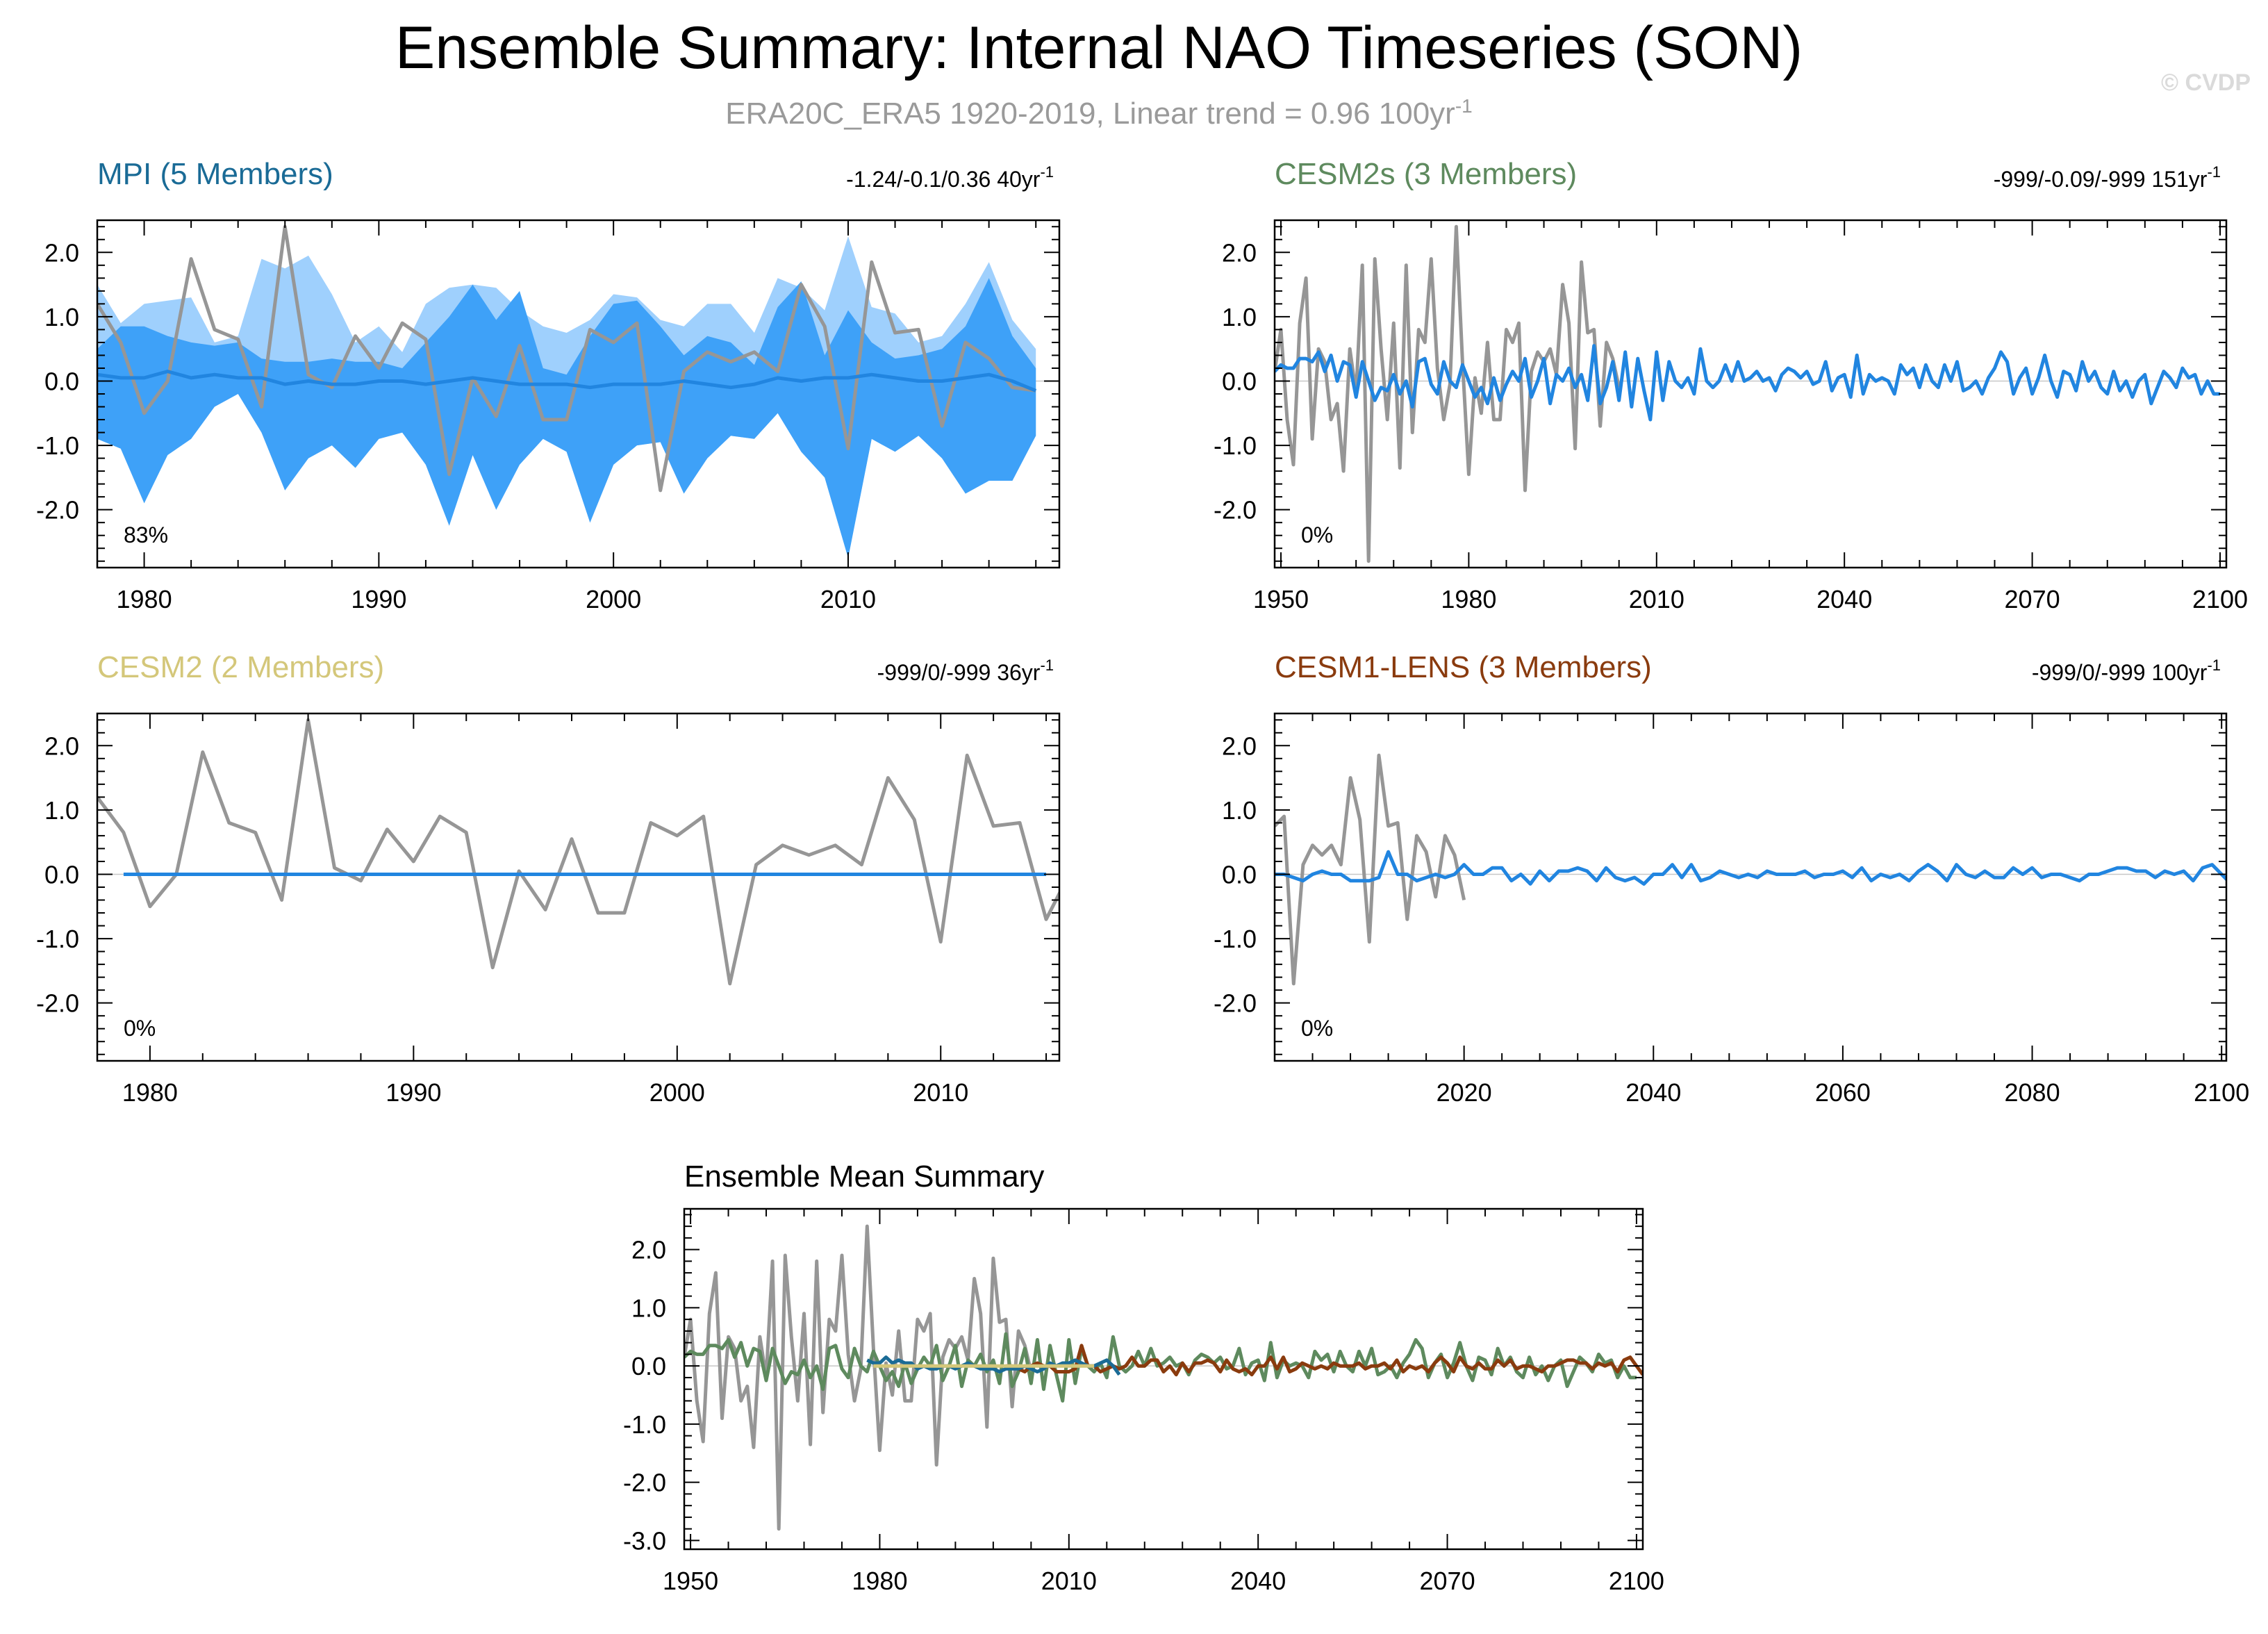 Image resolution: width=2268 pixels, height=1634 pixels. What do you see at coordinates (1843, 1092) in the screenshot?
I see `x-tick-label: 2060` at bounding box center [1843, 1092].